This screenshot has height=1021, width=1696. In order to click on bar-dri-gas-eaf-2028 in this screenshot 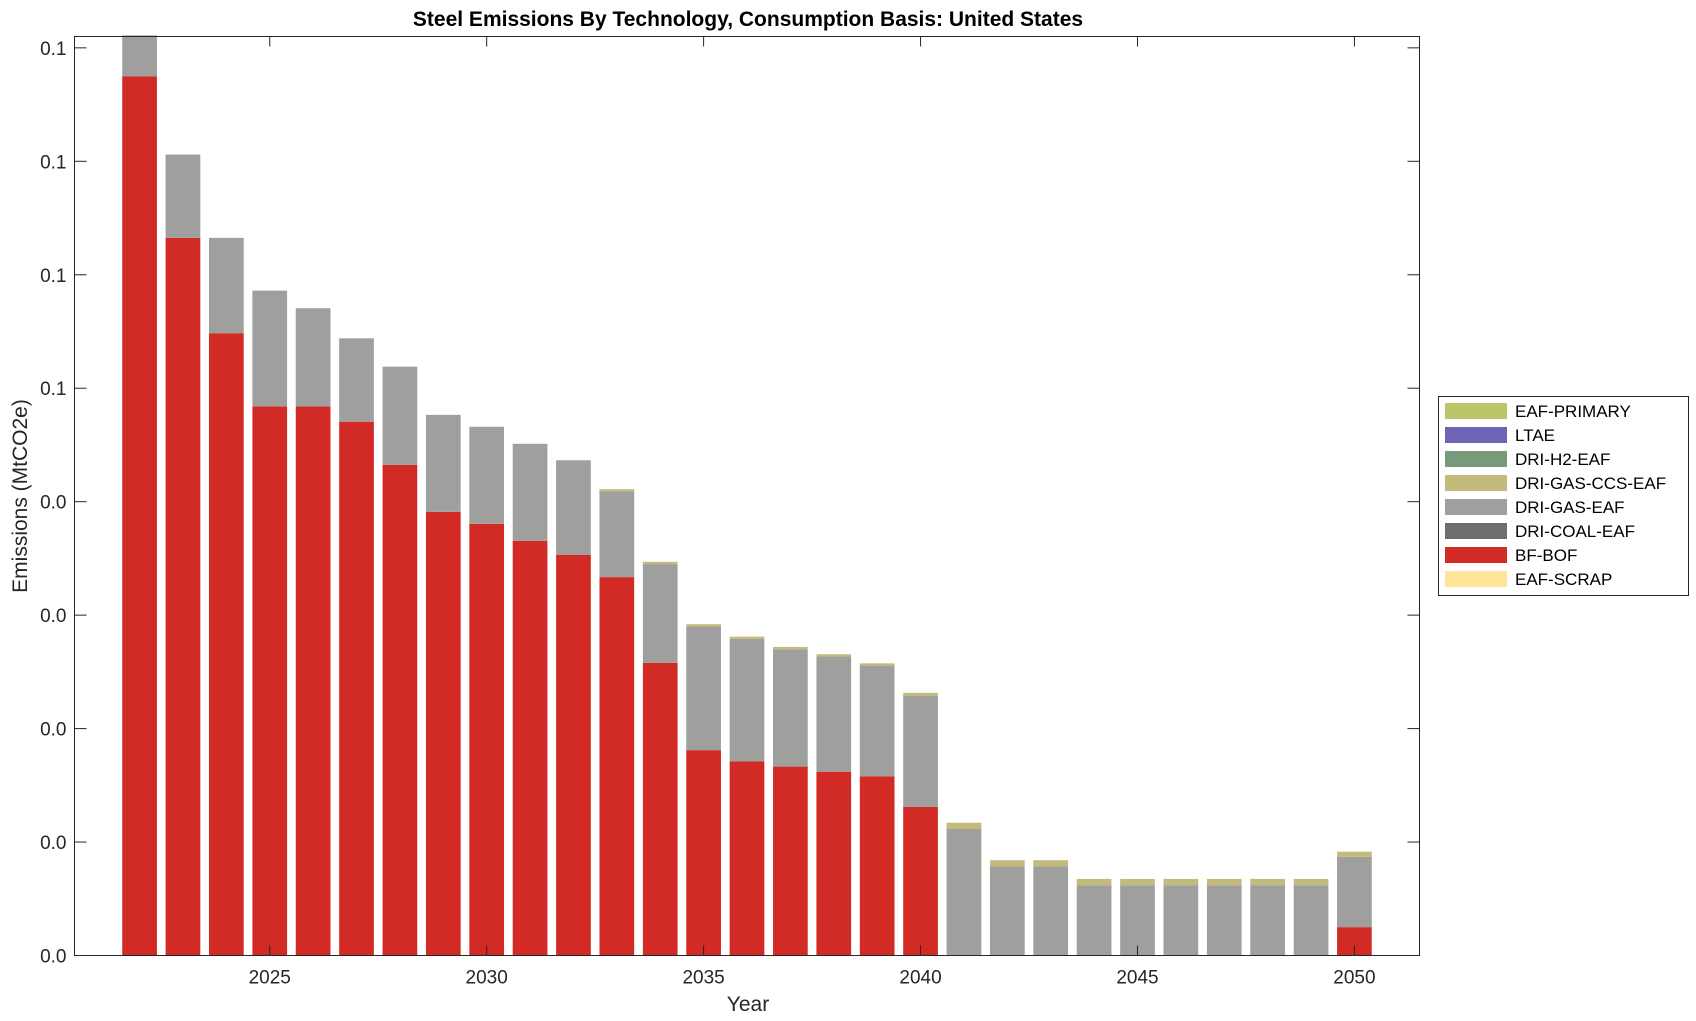, I will do `click(400, 415)`.